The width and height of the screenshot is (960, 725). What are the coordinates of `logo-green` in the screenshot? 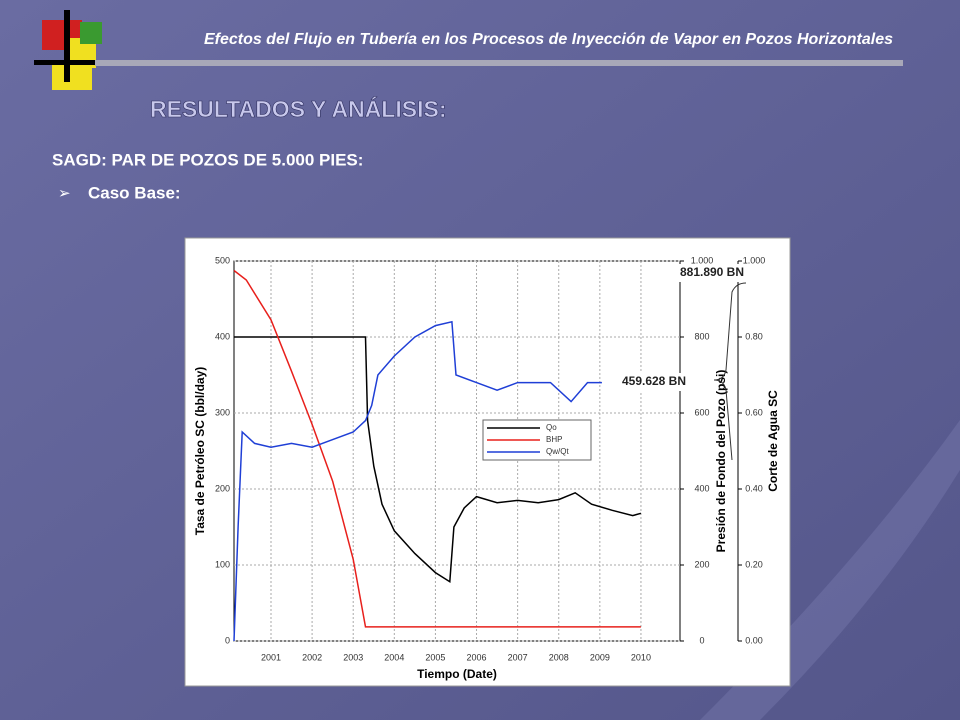 It's located at (91, 33).